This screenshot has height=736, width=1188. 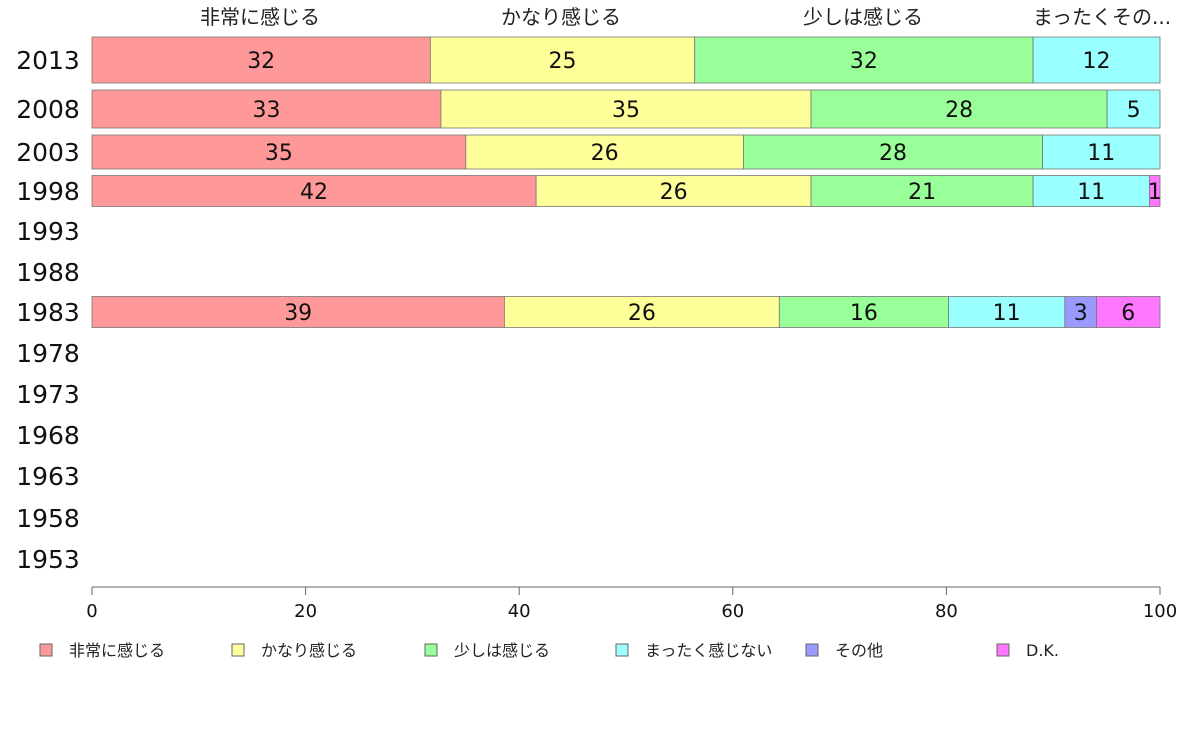 What do you see at coordinates (48, 231) in the screenshot?
I see `y-tick-label-1993: 1993` at bounding box center [48, 231].